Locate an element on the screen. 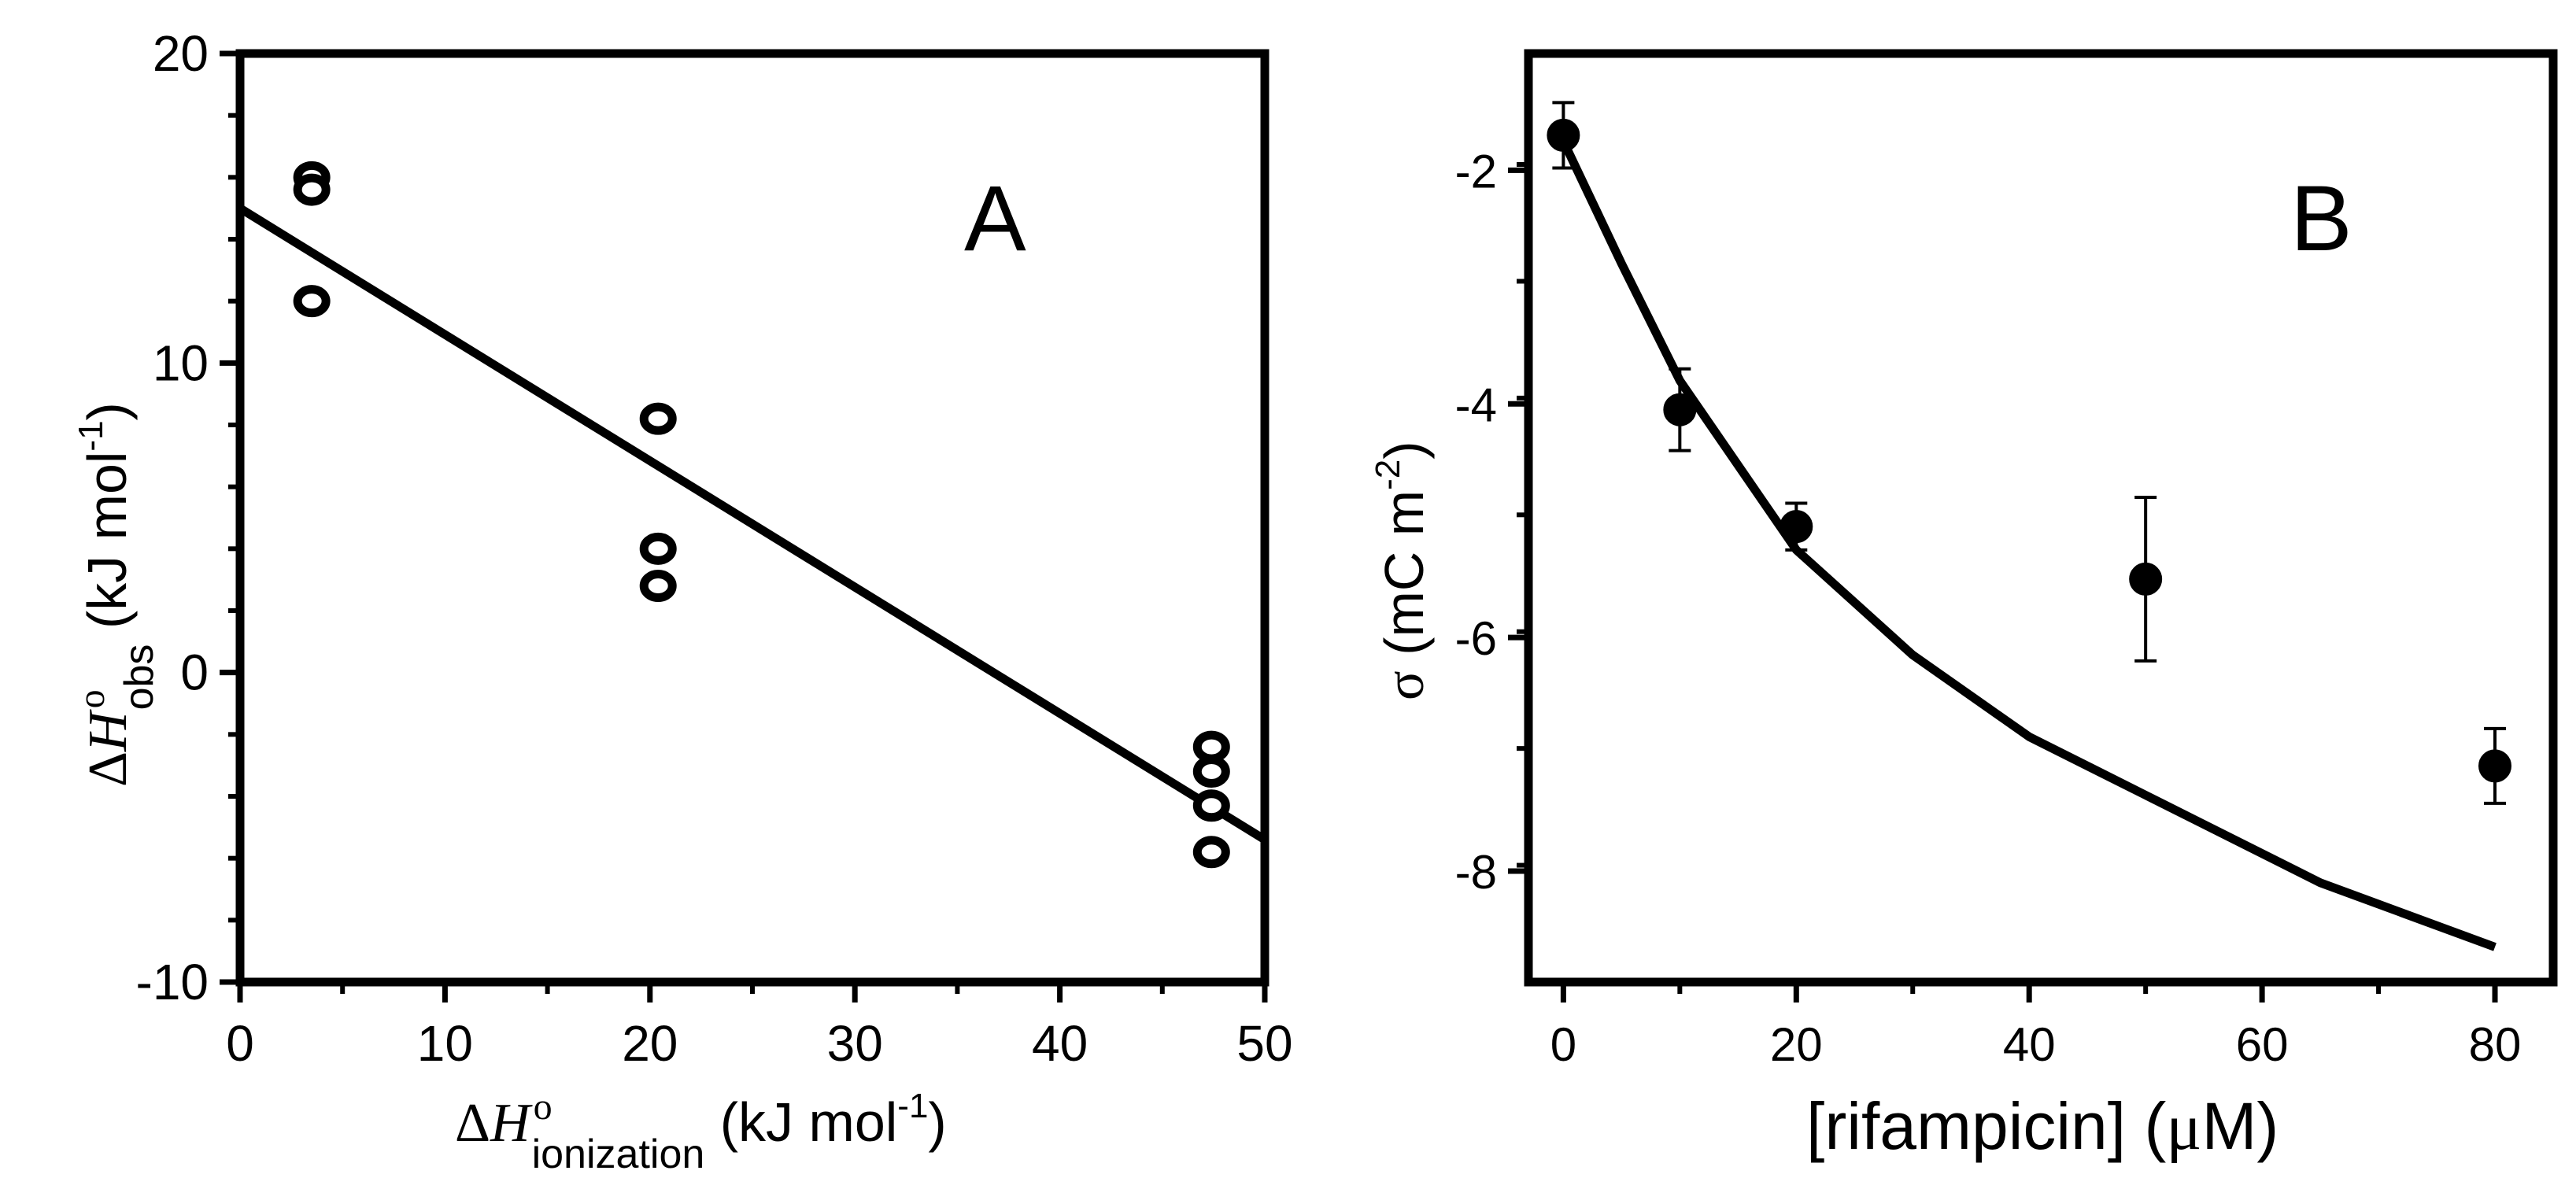 The image size is (2576, 1189). y-tick-label: -6 is located at coordinates (1476, 638).